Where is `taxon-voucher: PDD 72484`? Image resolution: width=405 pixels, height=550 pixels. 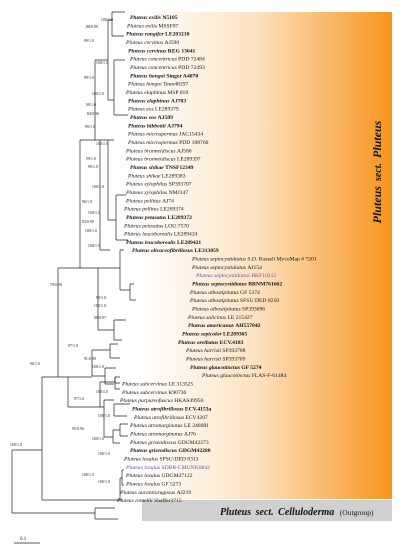
taxon-voucher: PDD 72484 is located at coordinates (191, 60).